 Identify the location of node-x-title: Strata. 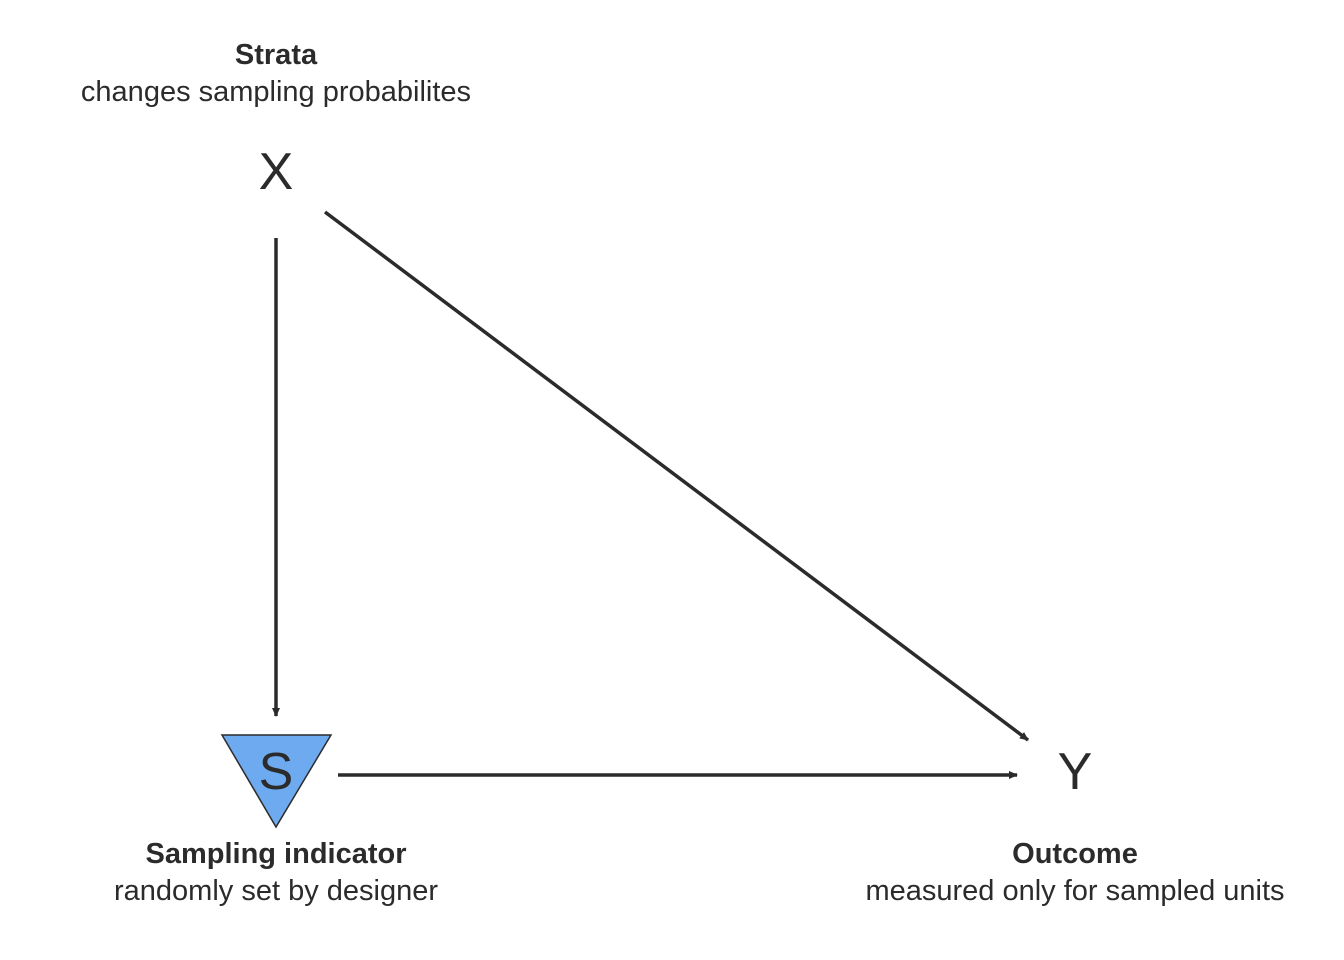
(276, 55).